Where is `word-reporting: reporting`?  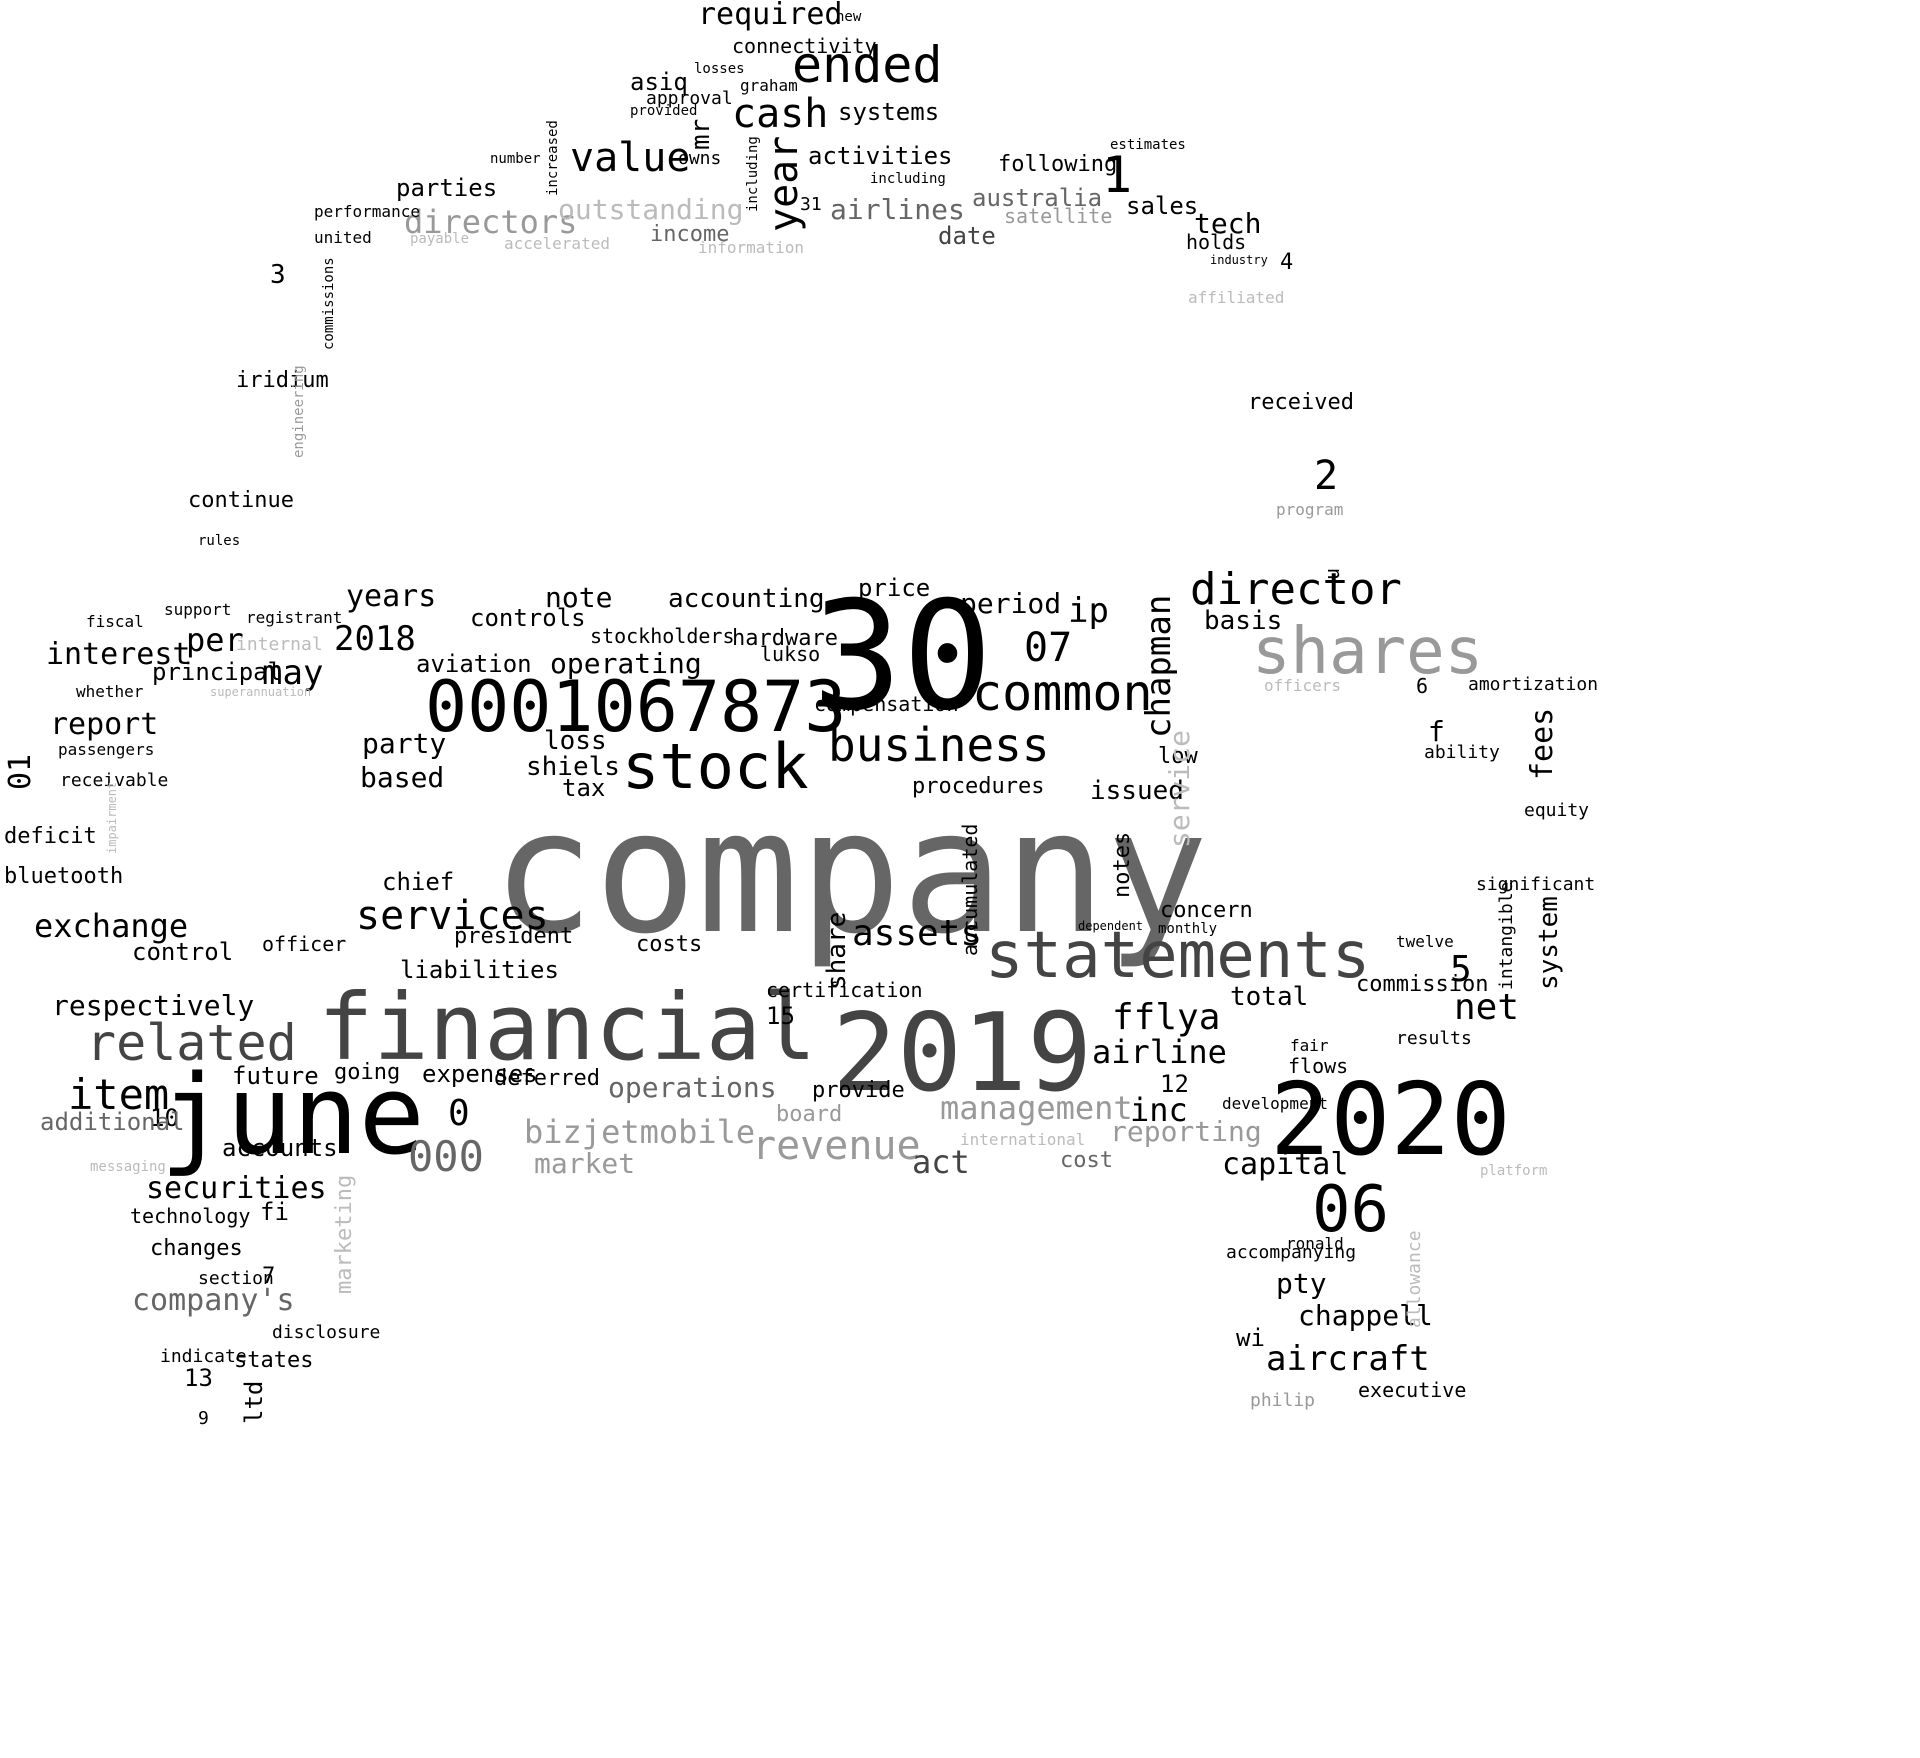 word-reporting: reporting is located at coordinates (1186, 1131).